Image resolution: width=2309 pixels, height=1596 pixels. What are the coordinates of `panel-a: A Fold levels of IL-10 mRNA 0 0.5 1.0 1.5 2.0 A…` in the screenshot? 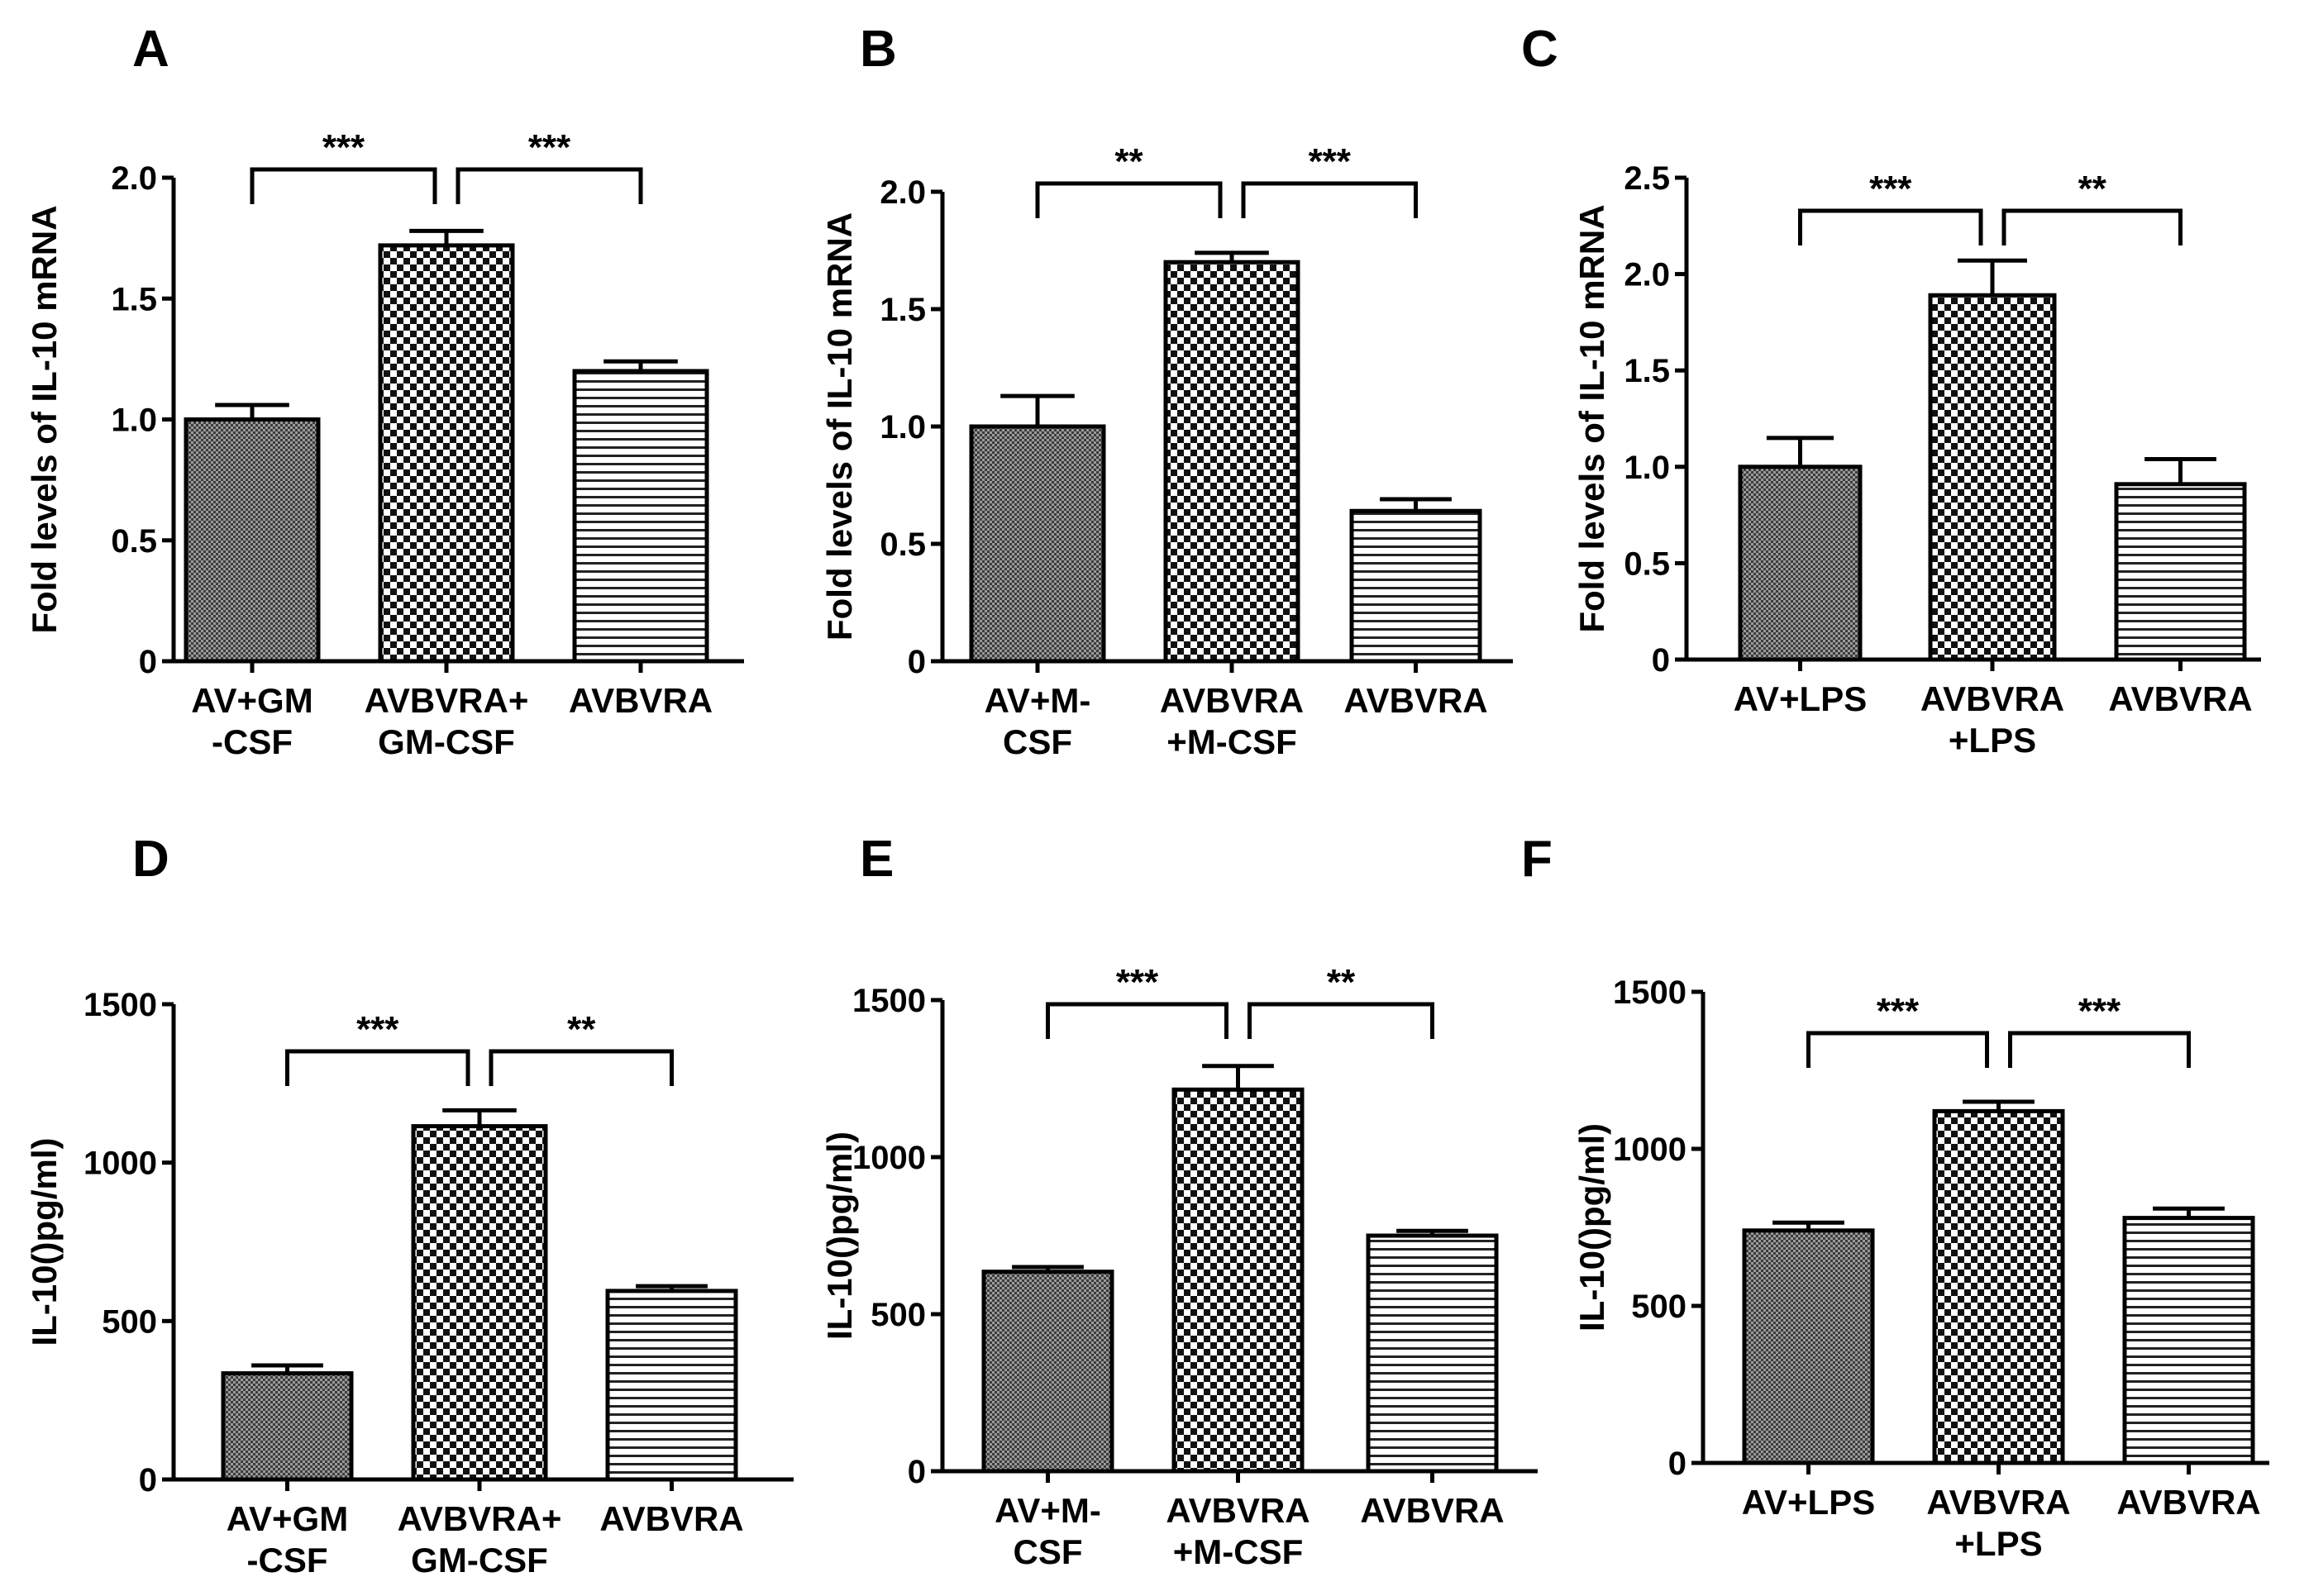 It's located at (384, 391).